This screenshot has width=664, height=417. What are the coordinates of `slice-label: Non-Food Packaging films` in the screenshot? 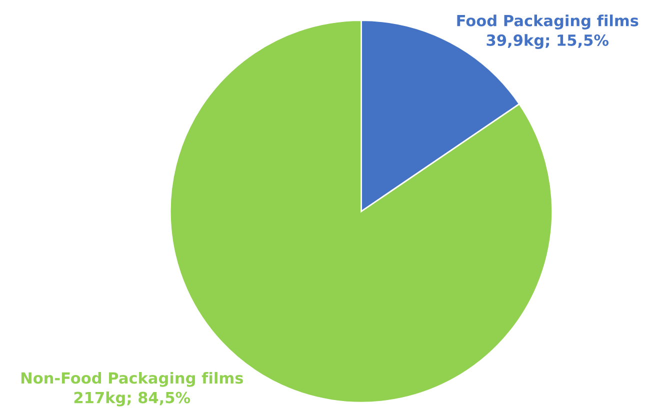 It's located at (132, 379).